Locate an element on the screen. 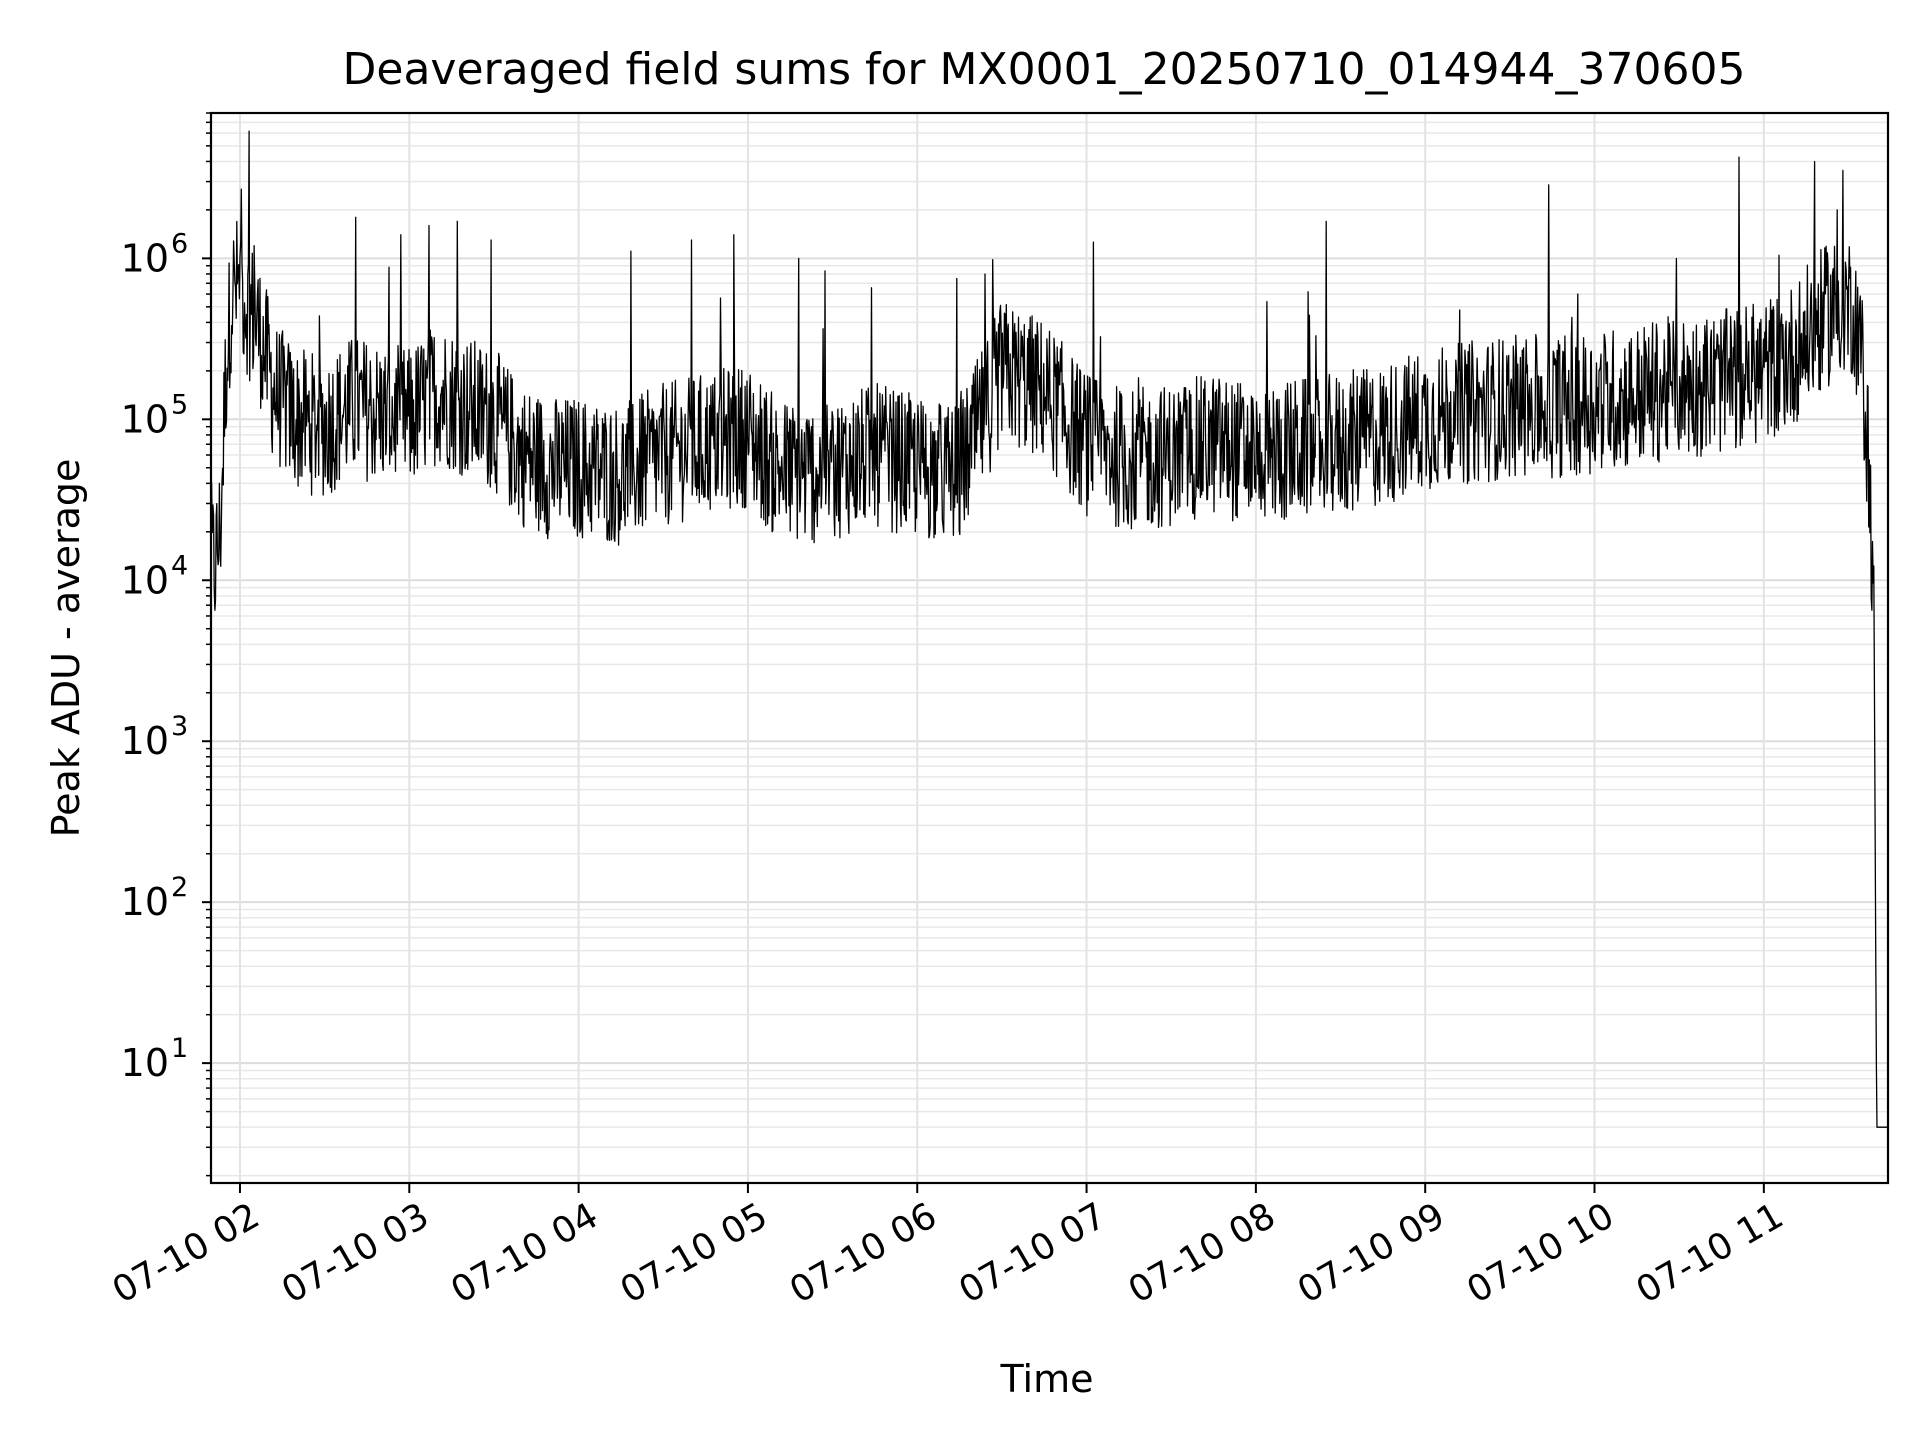  y-tick-exponent: 5 is located at coordinates (179, 404).